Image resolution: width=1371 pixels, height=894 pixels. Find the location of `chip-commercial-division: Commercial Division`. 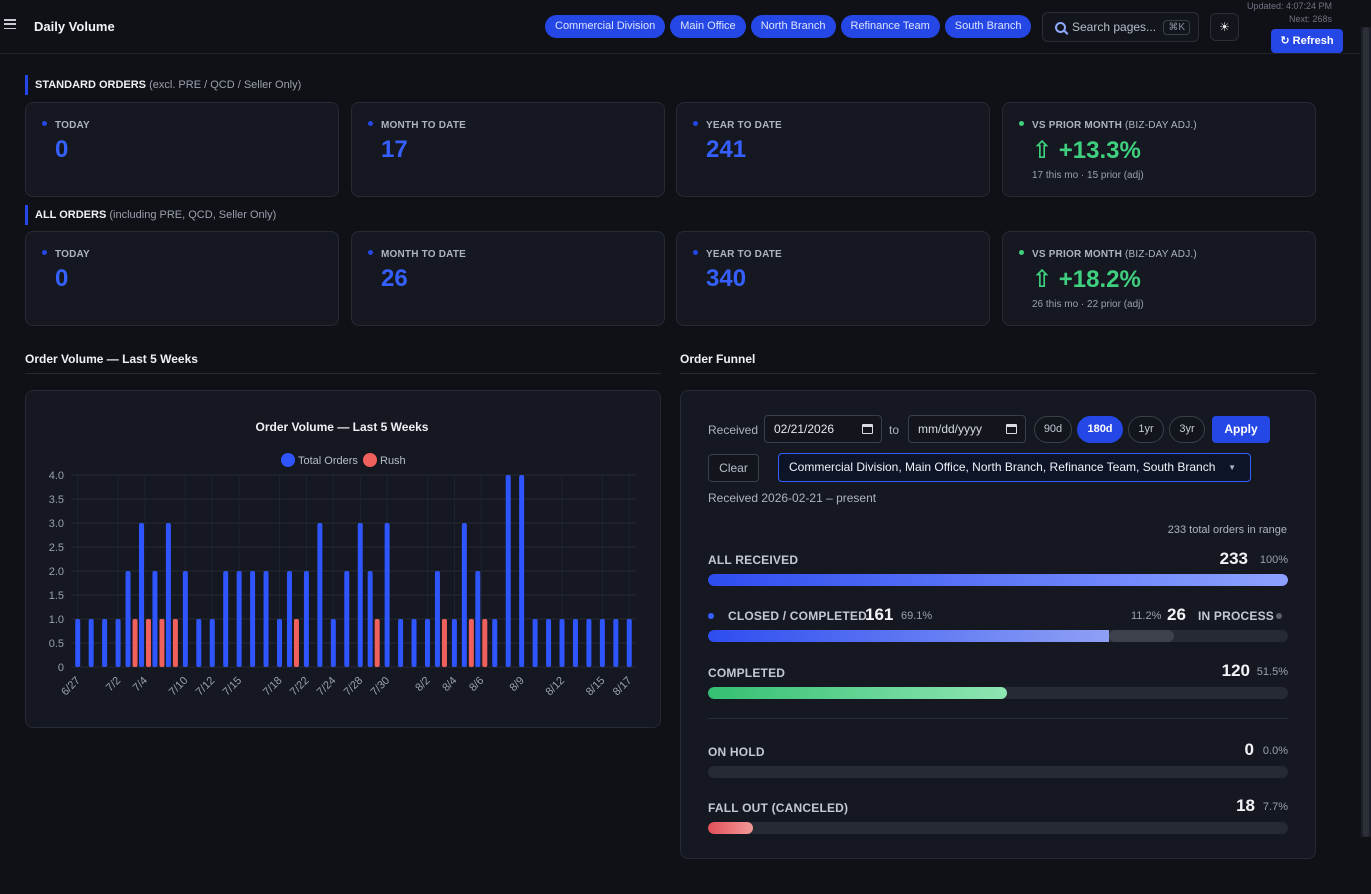

chip-commercial-division: Commercial Division is located at coordinates (605, 26).